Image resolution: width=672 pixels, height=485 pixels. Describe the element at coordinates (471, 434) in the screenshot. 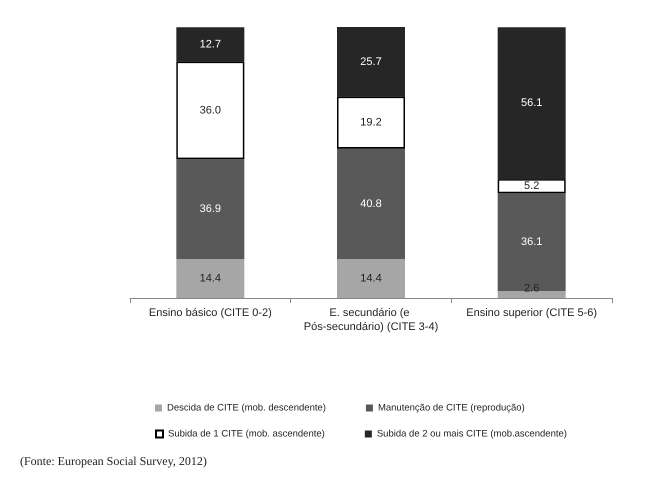

I see `legend-label: Subida de 2 ou mais CITE (mob.ascendente)` at that location.